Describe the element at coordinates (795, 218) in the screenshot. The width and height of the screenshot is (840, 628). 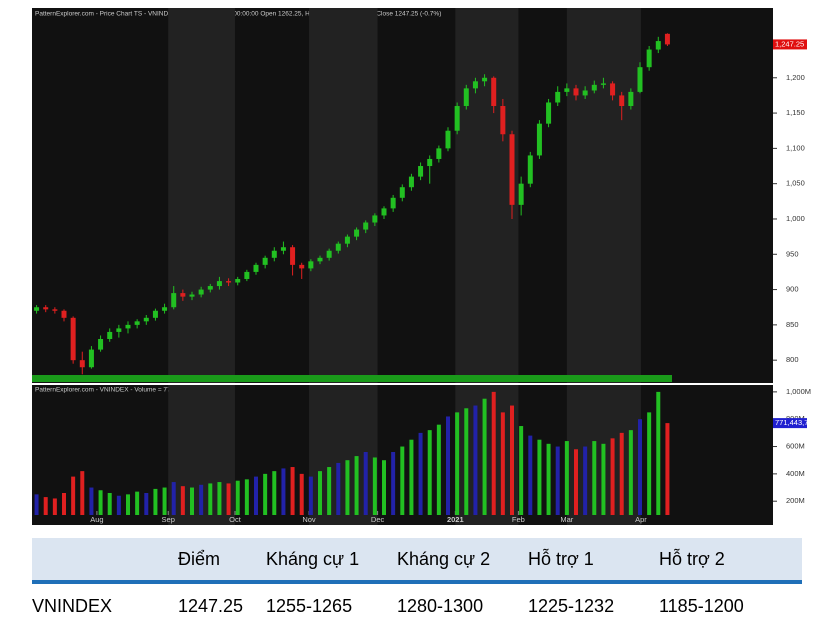
I see `y-tick-label: 1,000` at that location.